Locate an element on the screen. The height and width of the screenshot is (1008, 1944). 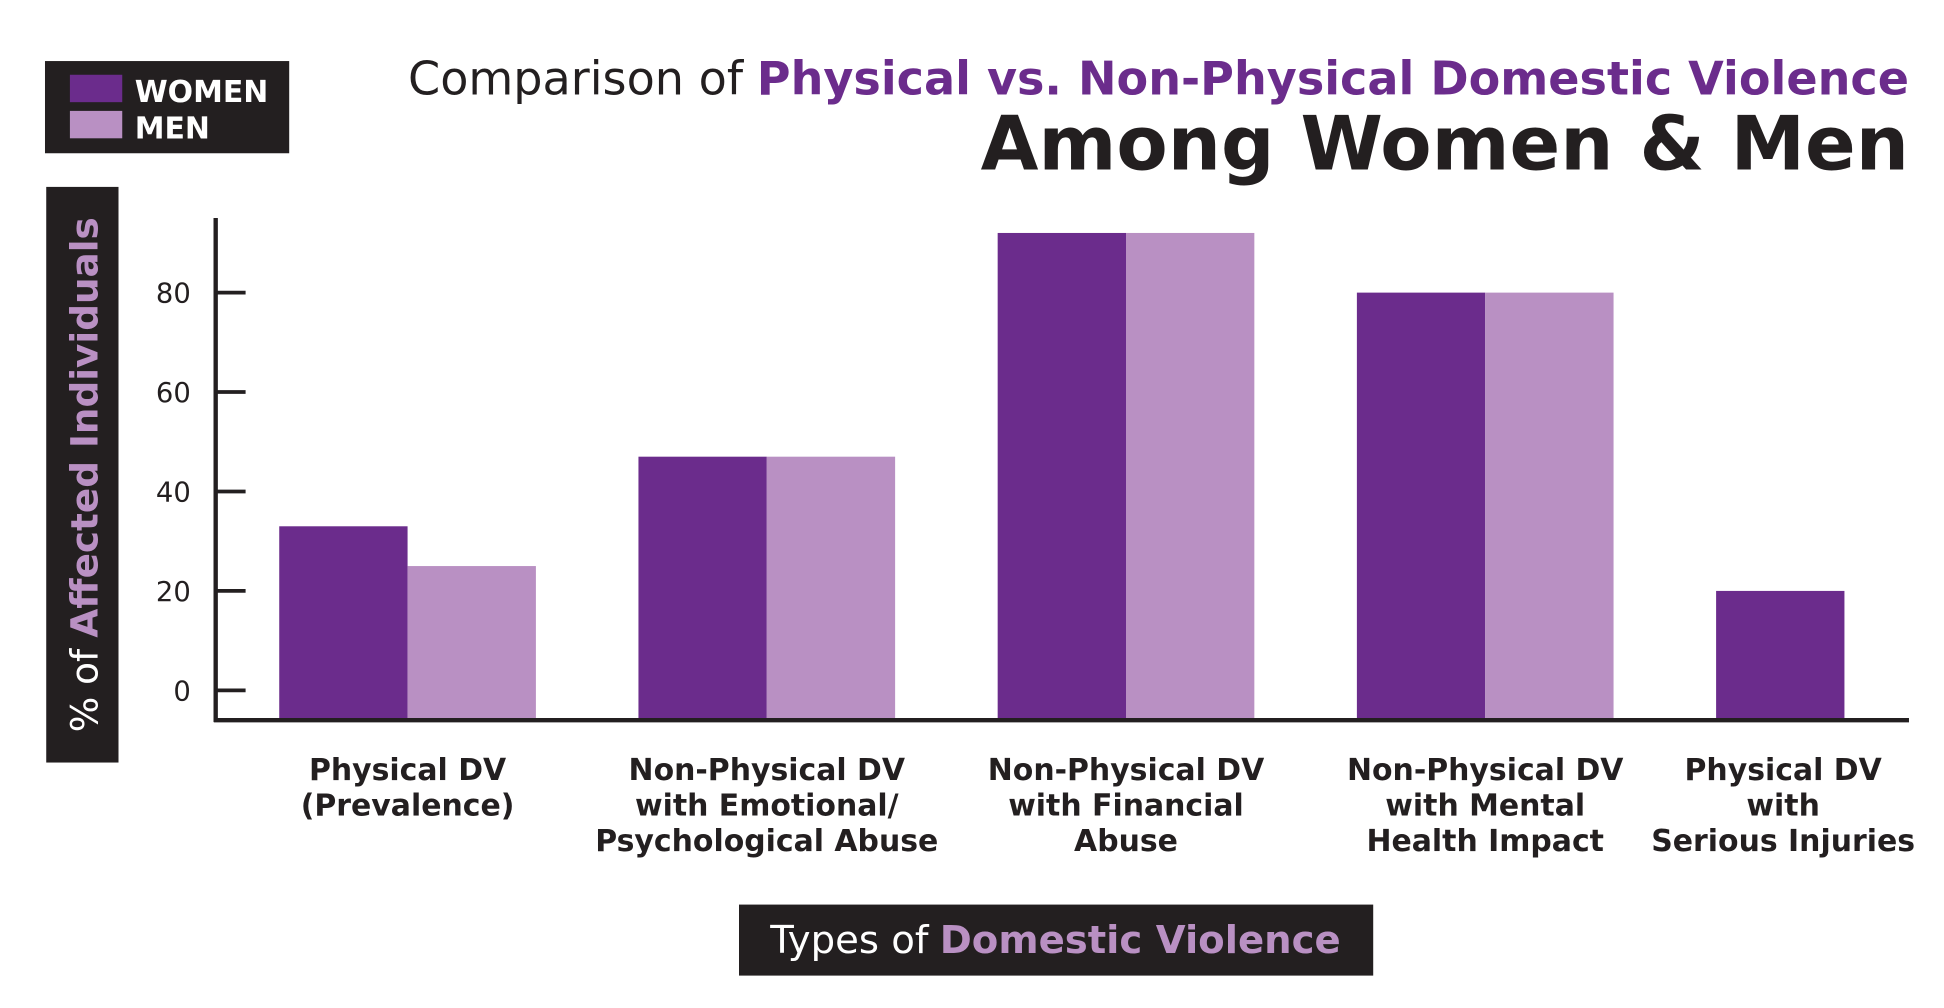
legend-label: MEN is located at coordinates (172, 128).